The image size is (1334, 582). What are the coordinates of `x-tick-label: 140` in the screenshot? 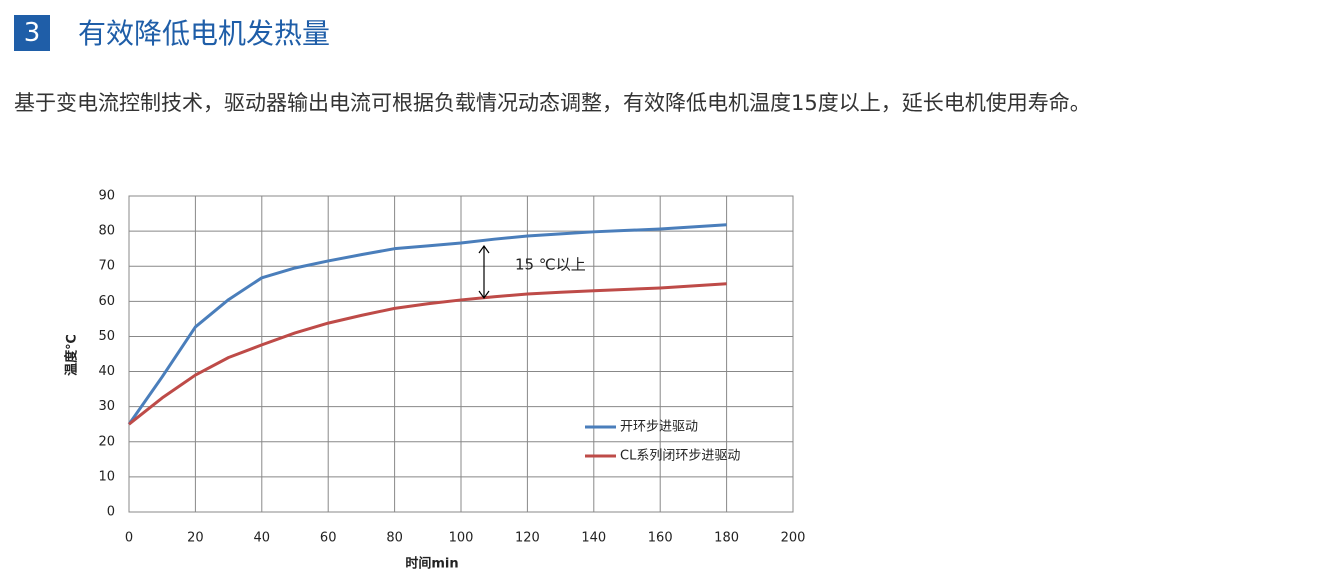 It's located at (593, 538).